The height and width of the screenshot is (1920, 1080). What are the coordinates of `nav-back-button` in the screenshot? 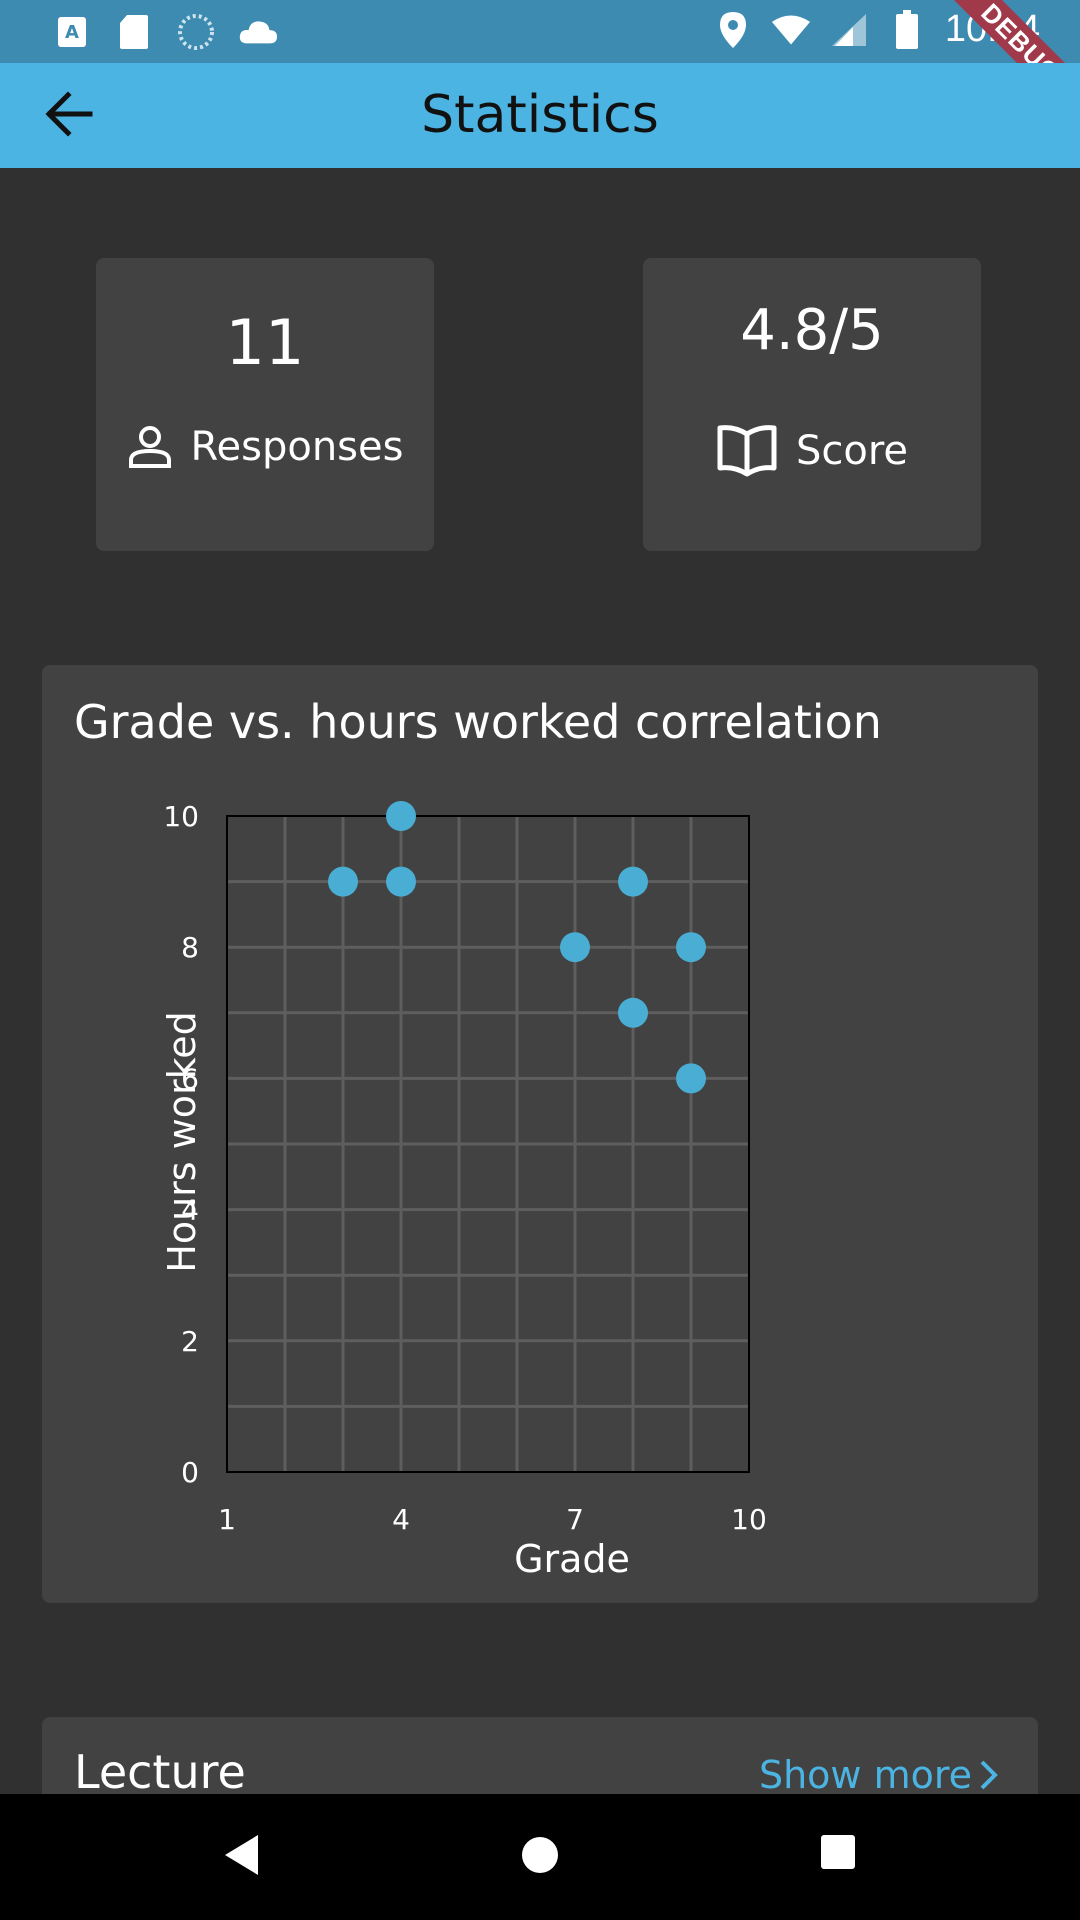 It's located at (252, 1857).